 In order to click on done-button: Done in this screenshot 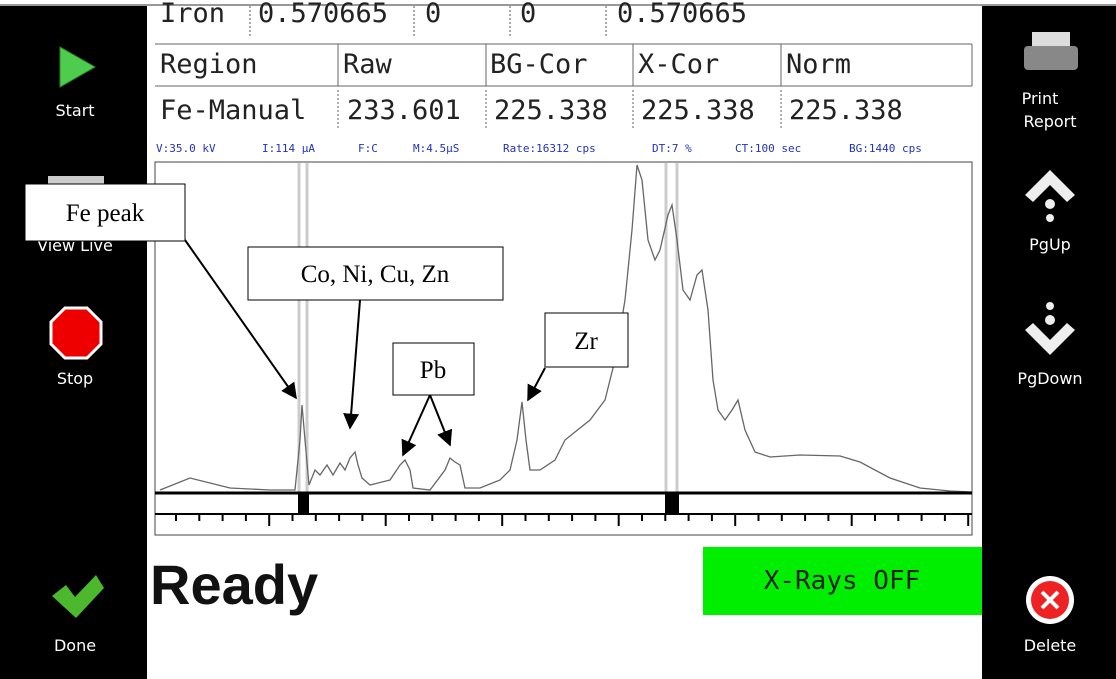, I will do `click(78, 615)`.